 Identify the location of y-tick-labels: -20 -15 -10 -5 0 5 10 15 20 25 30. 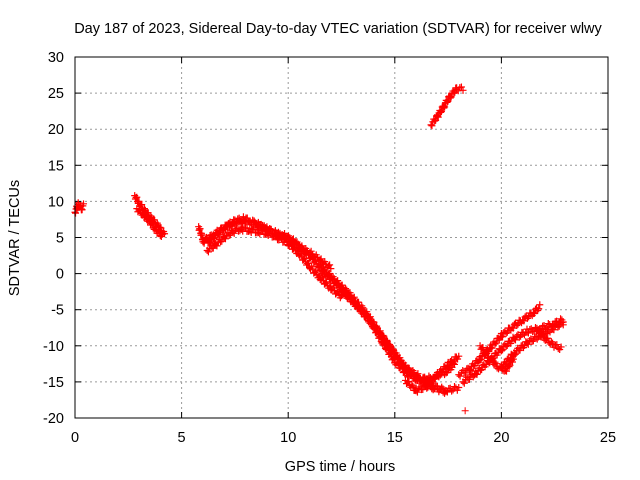
(53, 238).